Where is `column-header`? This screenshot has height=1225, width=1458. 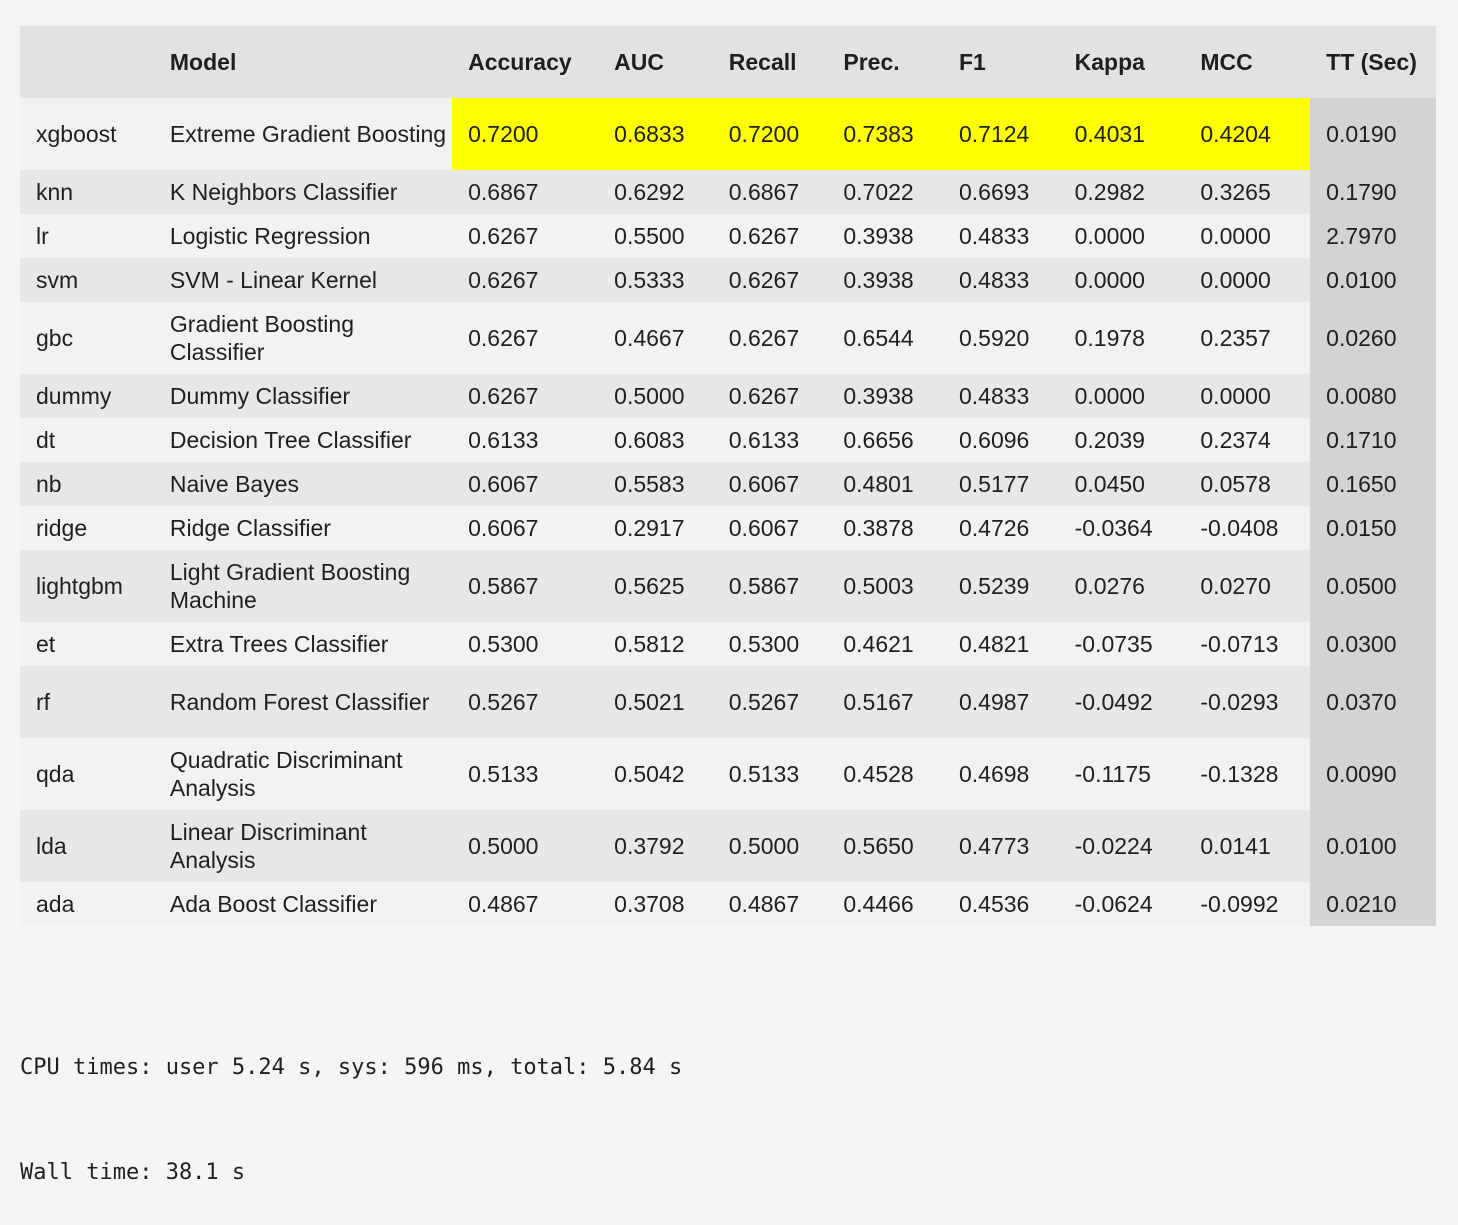 column-header is located at coordinates (87, 62).